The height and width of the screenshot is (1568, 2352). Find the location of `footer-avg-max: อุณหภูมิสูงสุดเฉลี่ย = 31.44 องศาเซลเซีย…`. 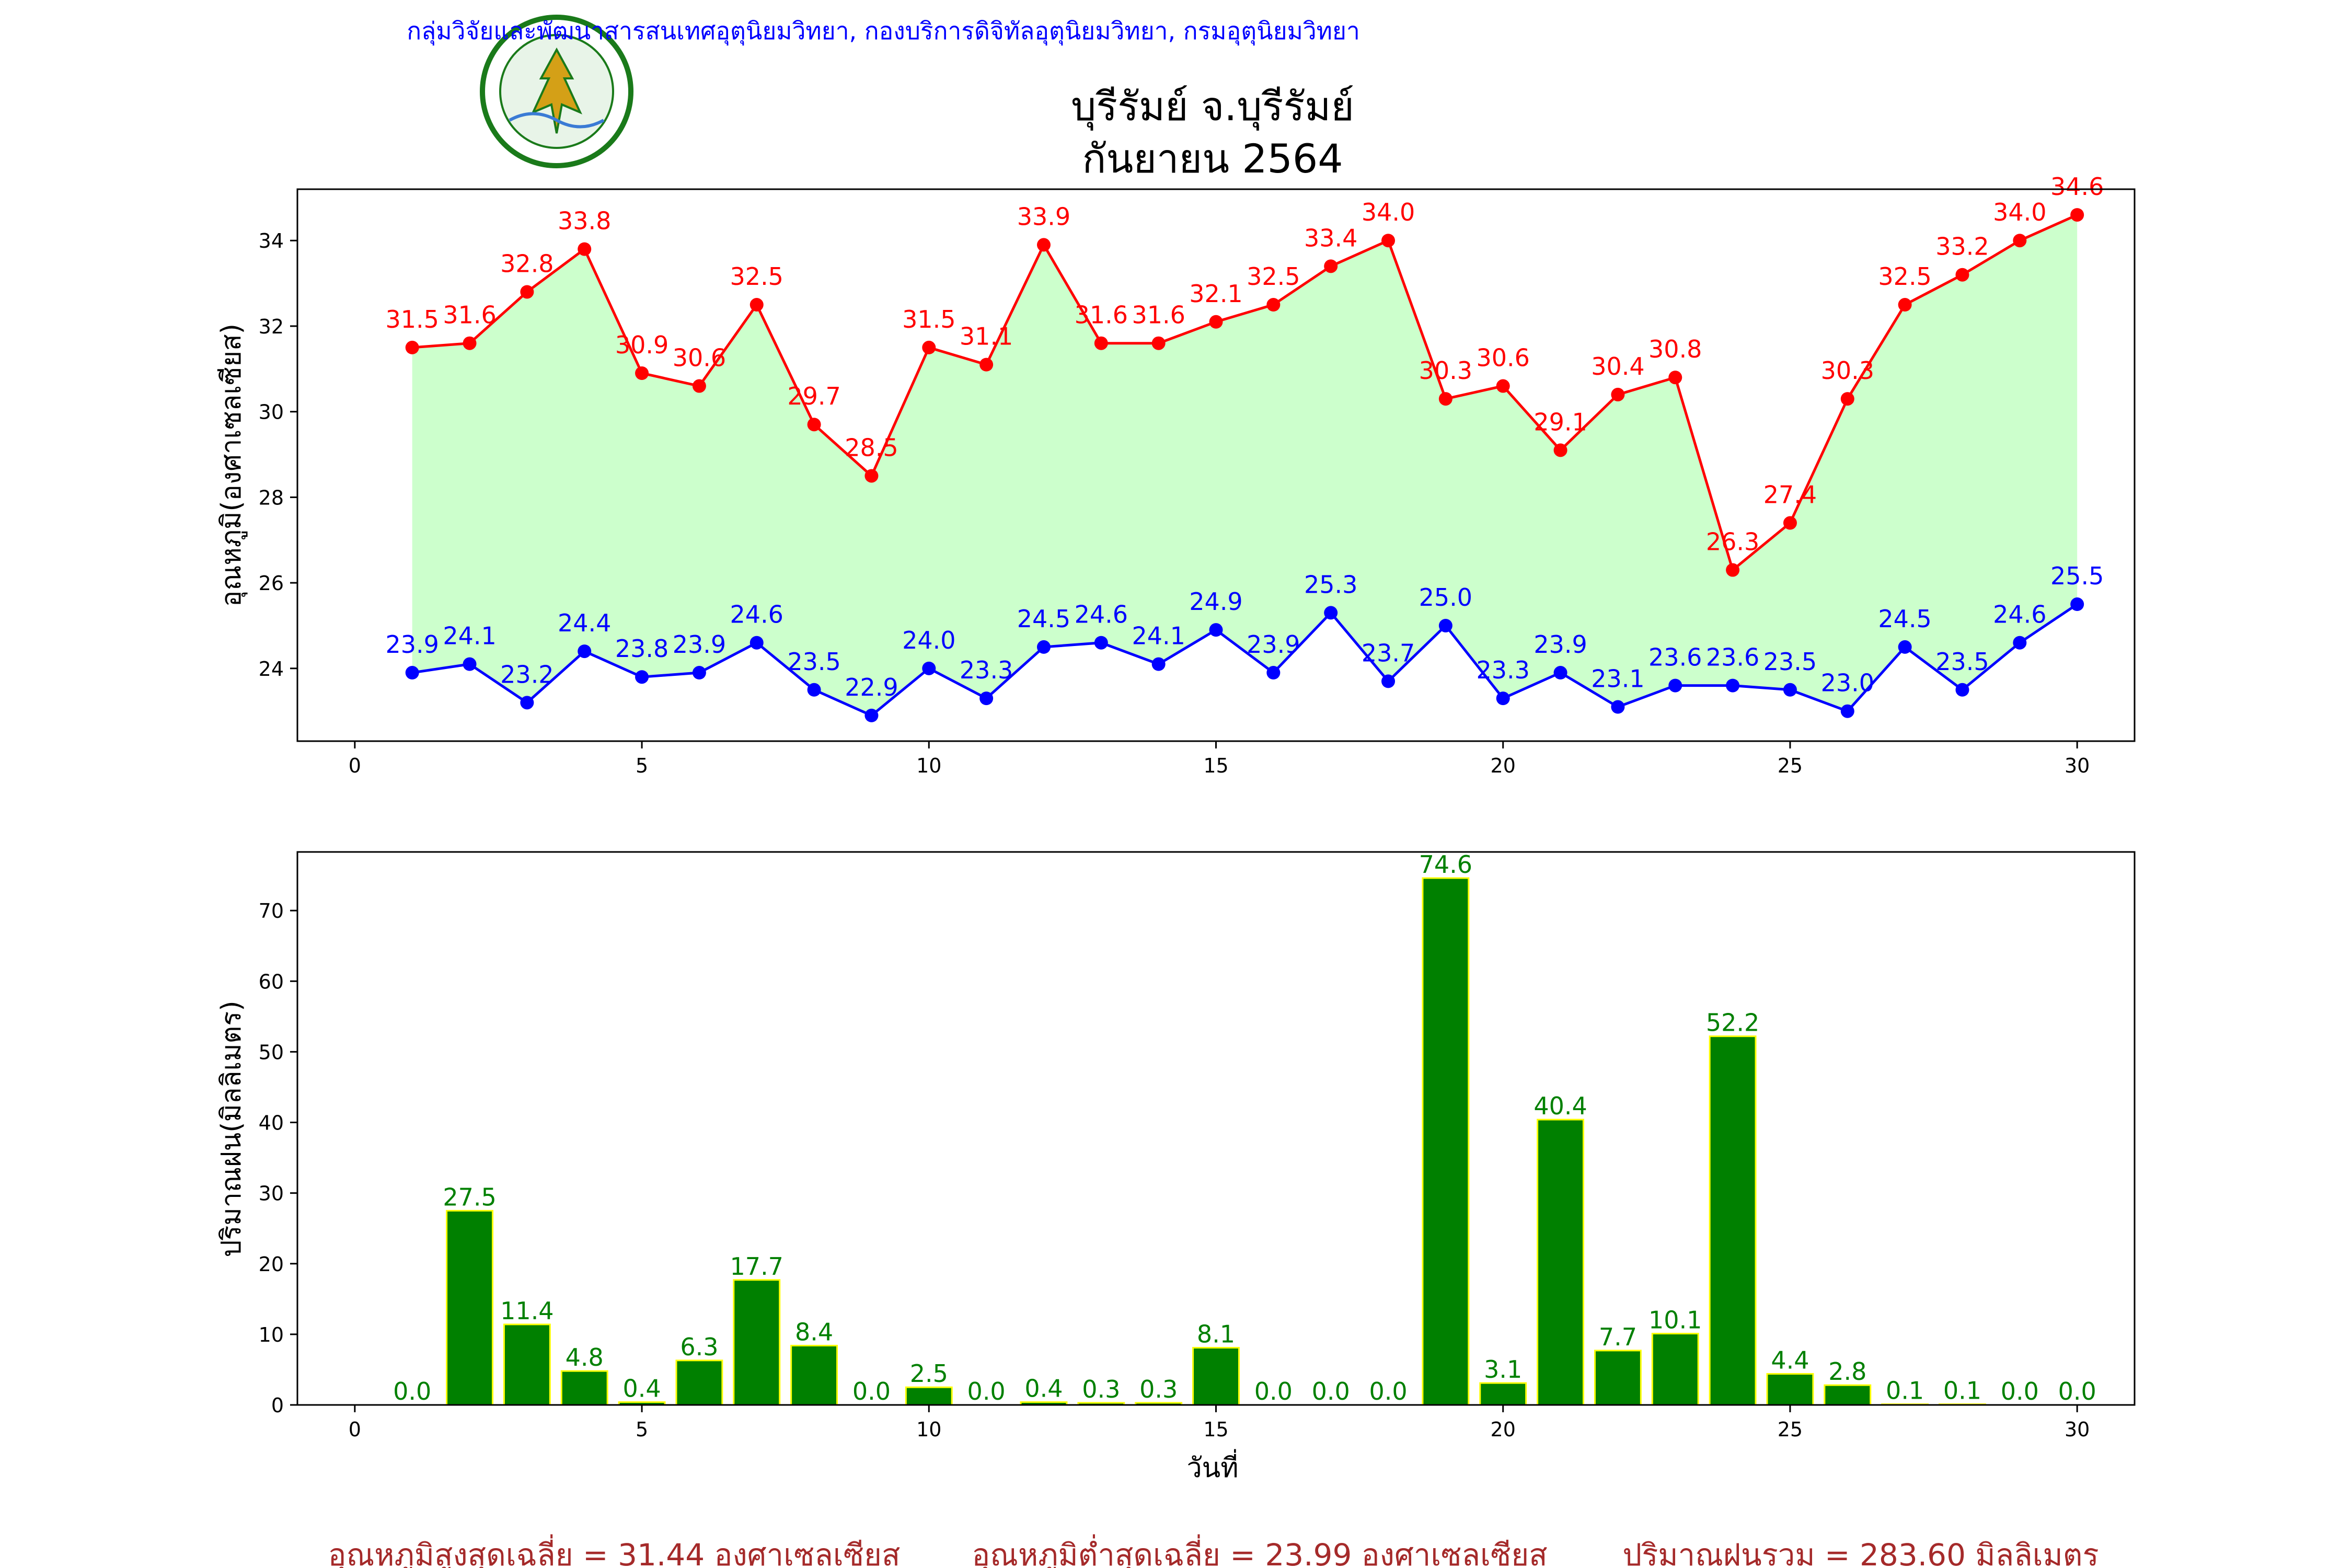

footer-avg-max: อุณหภูมิสูงสุดเฉลี่ย = 31.44 องศาเซลเซีย… is located at coordinates (614, 1551).